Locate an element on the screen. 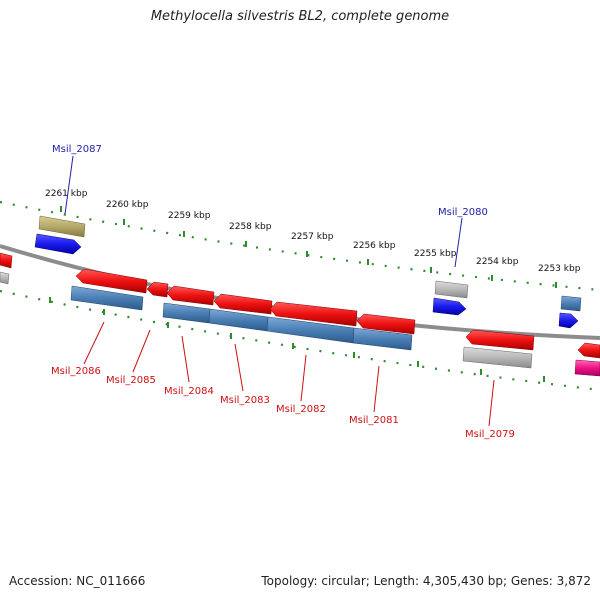 The image size is (600, 600). gene-pink-feature is located at coordinates (587, 368).